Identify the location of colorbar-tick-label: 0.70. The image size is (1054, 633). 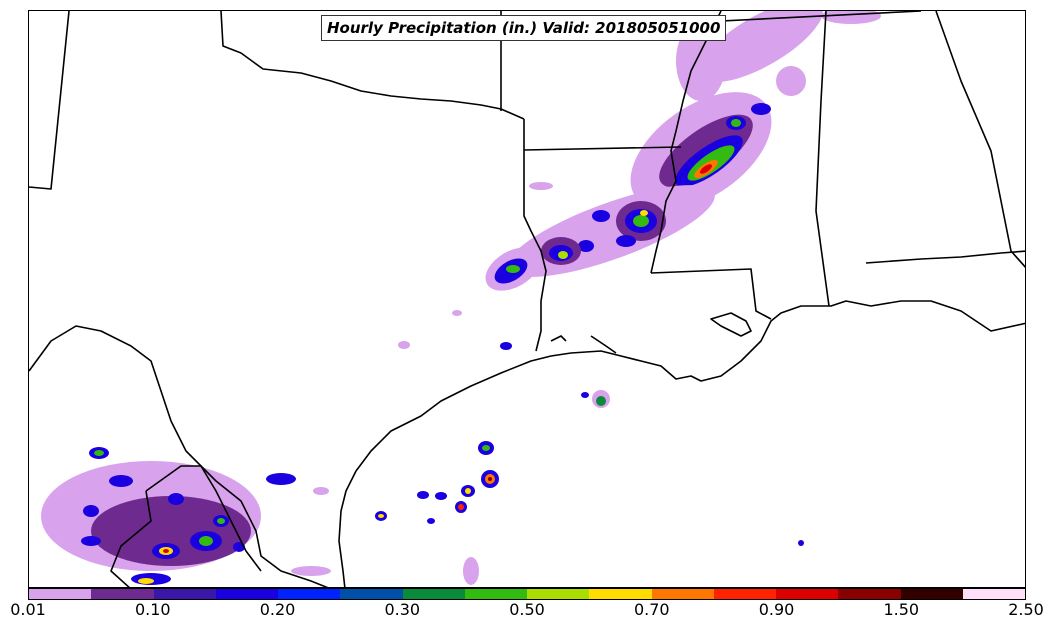
(651, 609).